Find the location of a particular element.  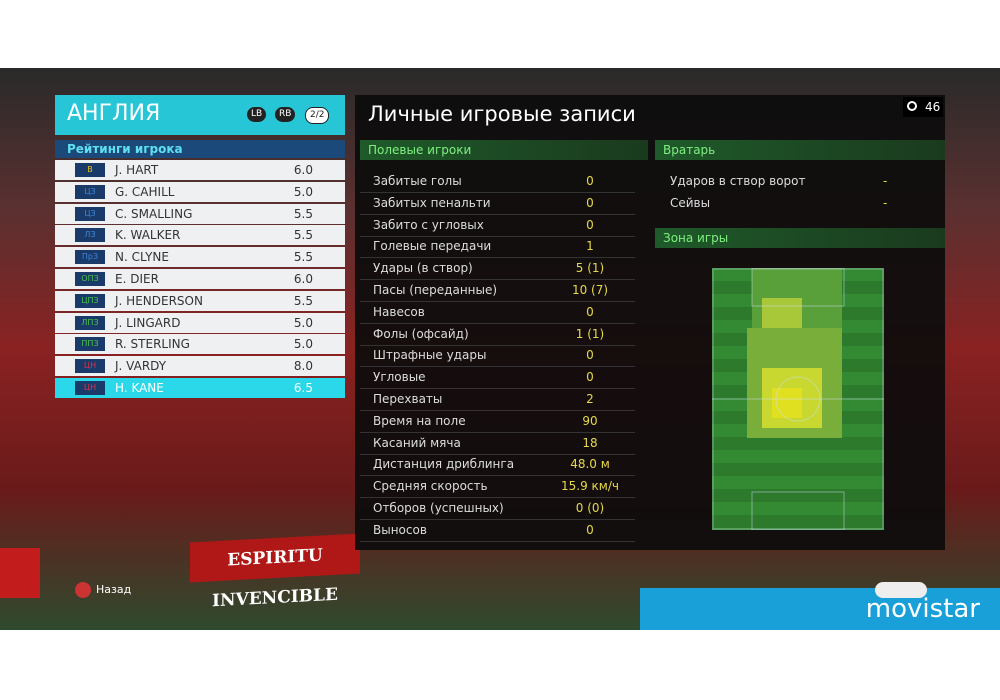

stat-label: Пасы (переданные) is located at coordinates (435, 290).